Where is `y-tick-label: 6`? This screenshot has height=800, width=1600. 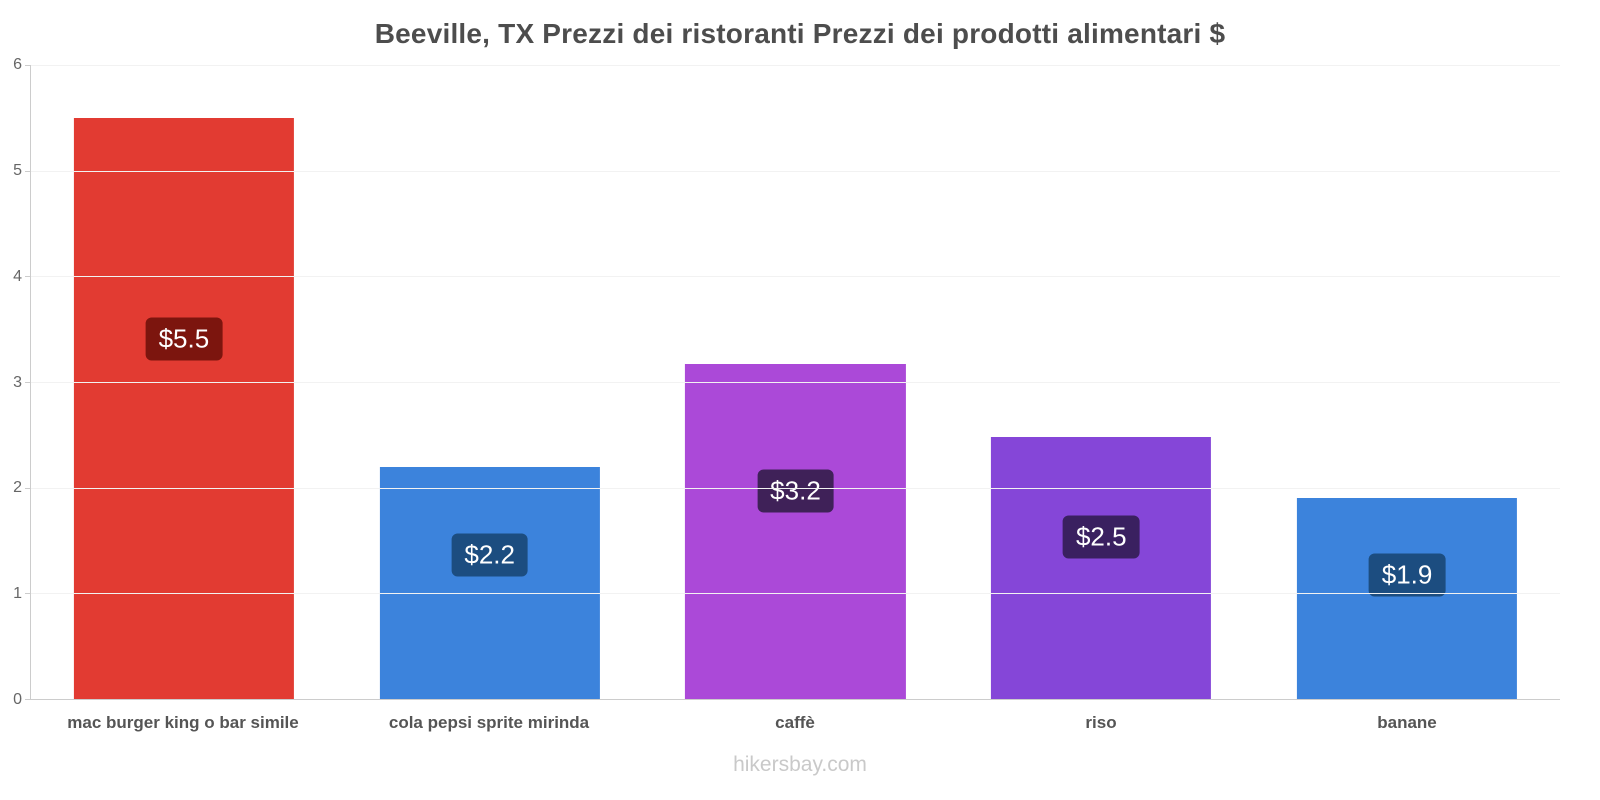 y-tick-label: 6 is located at coordinates (17, 64).